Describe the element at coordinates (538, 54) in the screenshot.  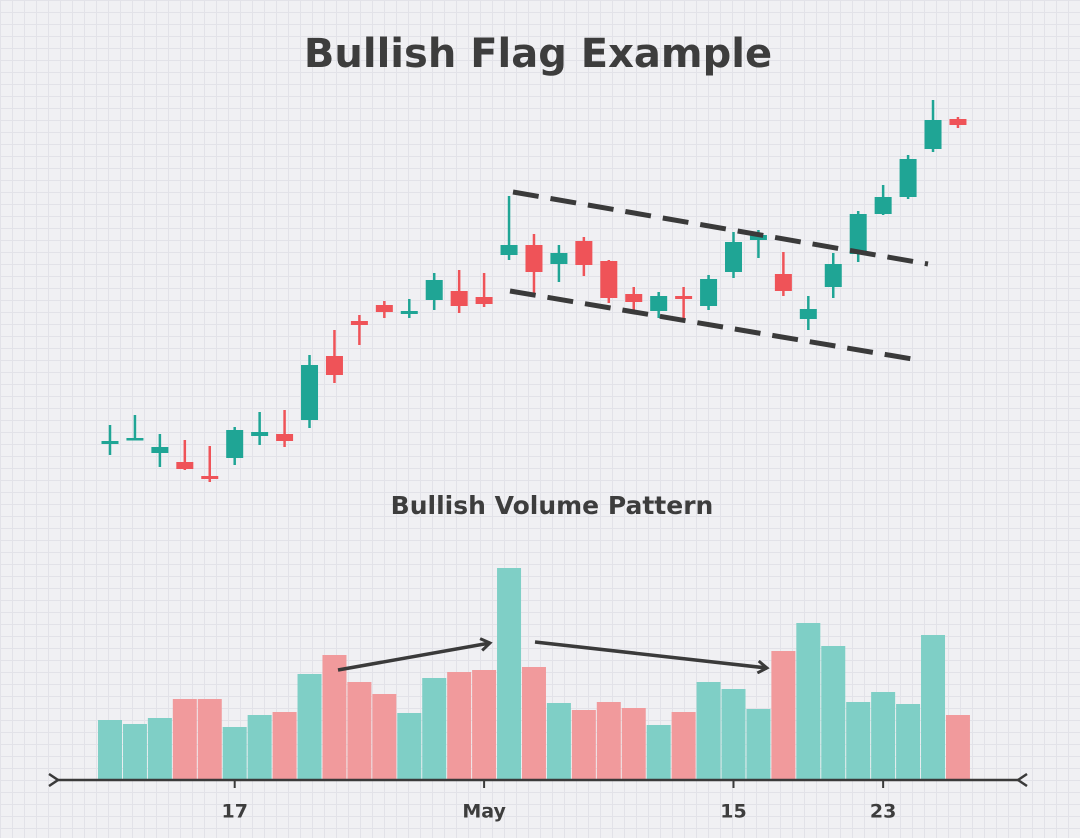
I see `chart-title: Bullish Flag Example` at that location.